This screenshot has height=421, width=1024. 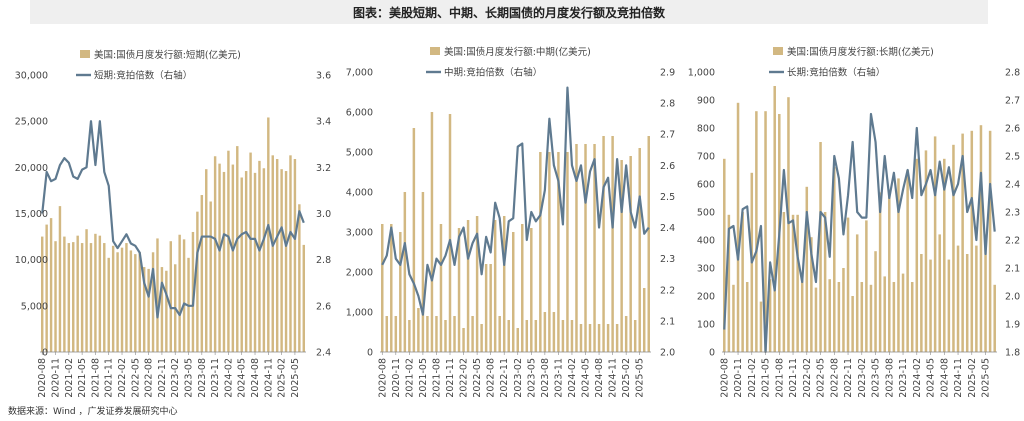 I want to click on y-right-tick-label: 3.2, so click(x=323, y=168).